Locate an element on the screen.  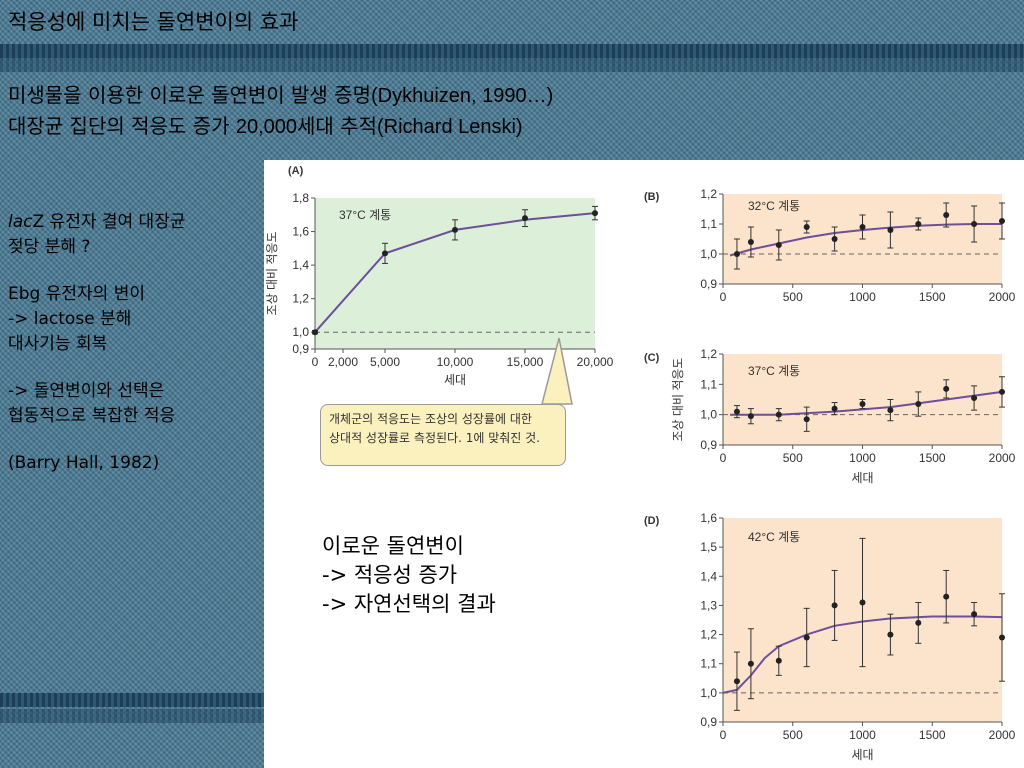
subtitle-citation: (Dykhuizen, 1990…) is located at coordinates (462, 96).